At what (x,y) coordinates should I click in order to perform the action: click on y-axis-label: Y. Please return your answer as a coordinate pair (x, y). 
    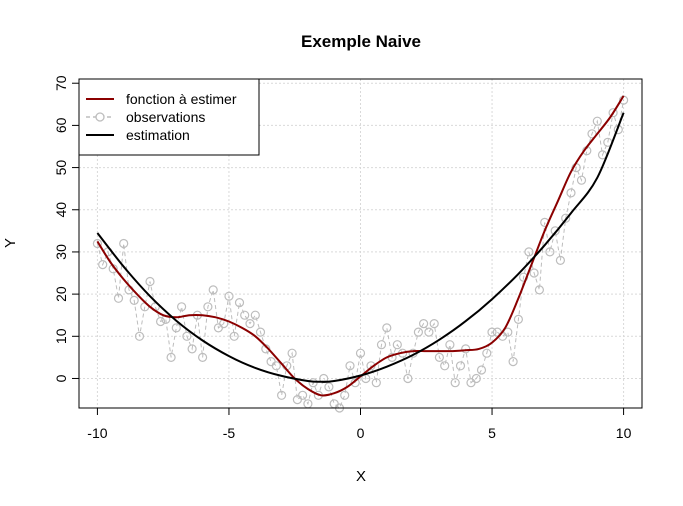
    Looking at the image, I should click on (10, 243).